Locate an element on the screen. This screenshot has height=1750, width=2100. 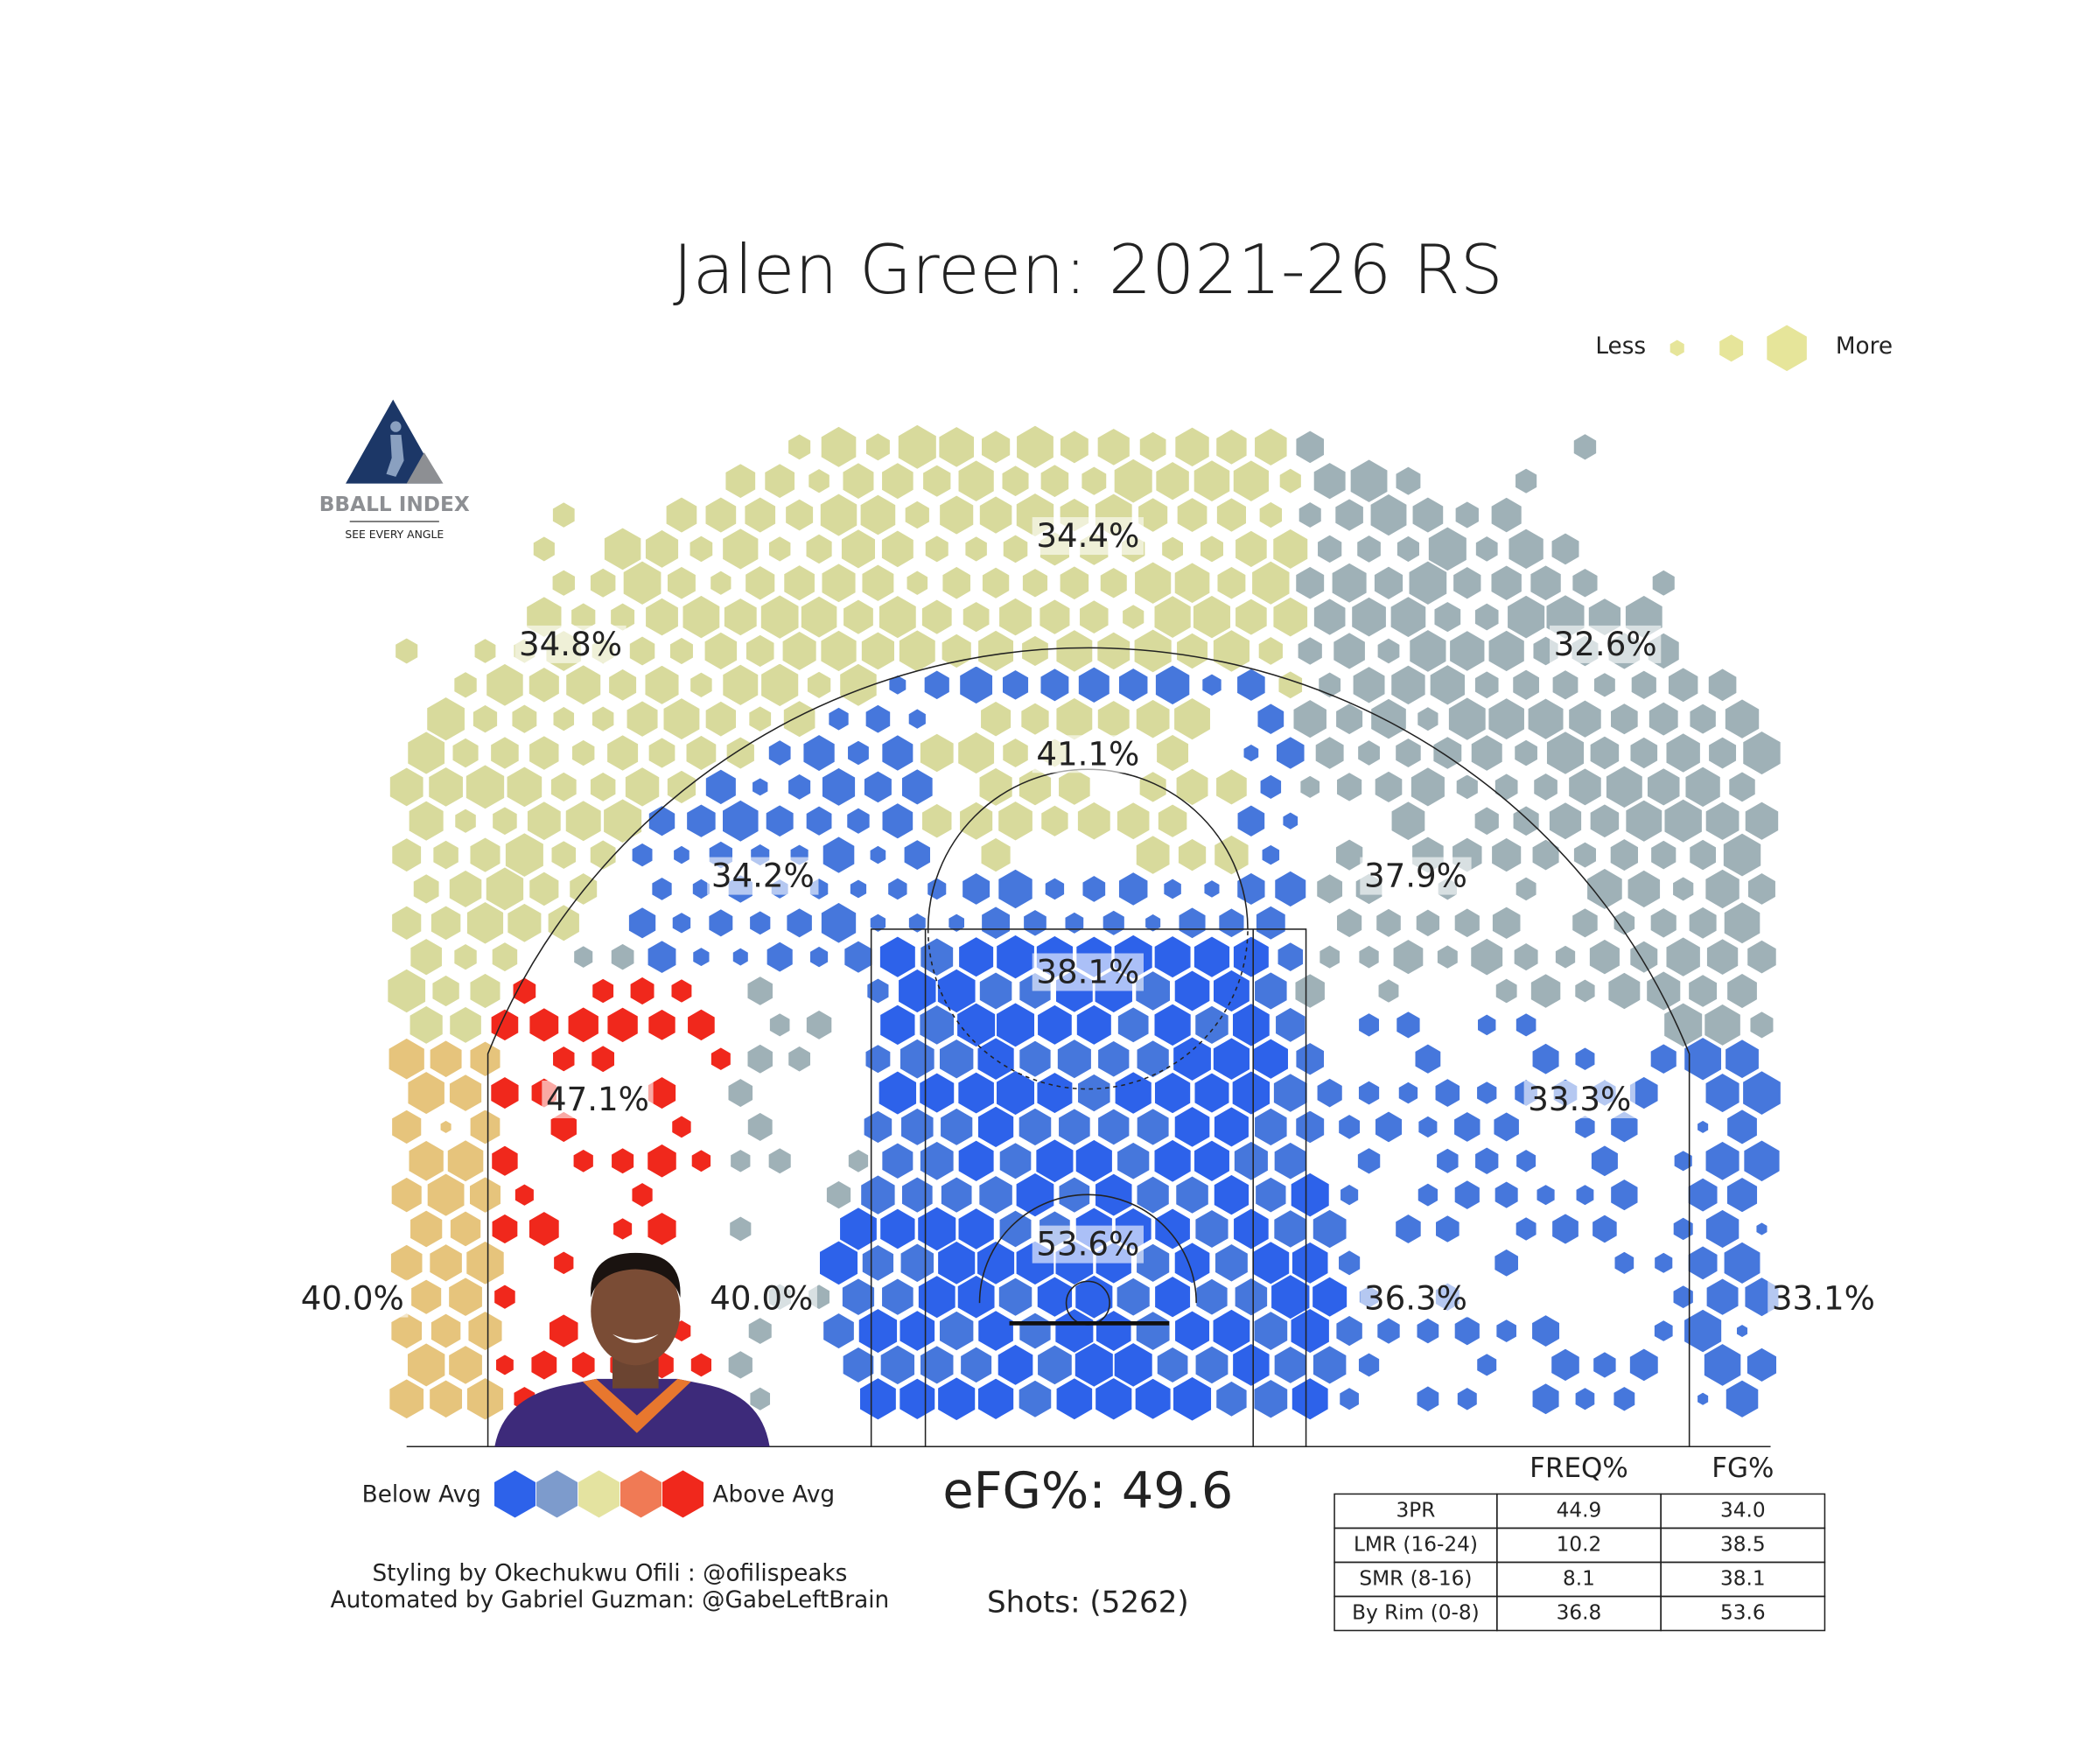
table-cell-text: 38.5 is located at coordinates (1743, 1544).